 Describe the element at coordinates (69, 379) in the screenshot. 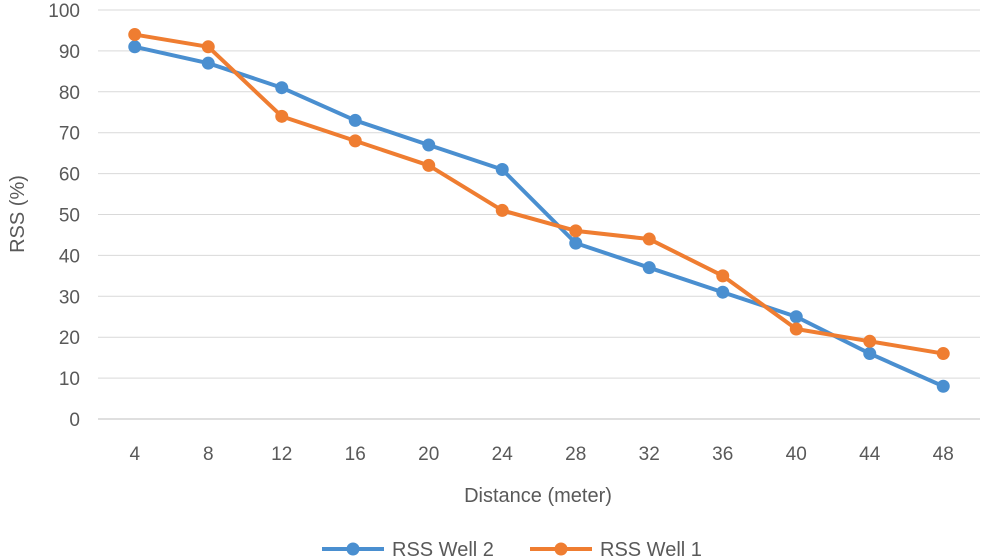

I see `y-tick-label: 10` at that location.